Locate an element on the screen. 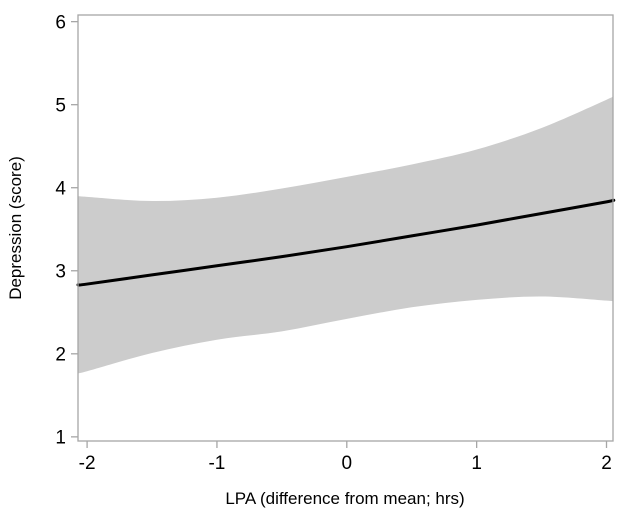 This screenshot has height=528, width=624. y-tick-label: 6 is located at coordinates (60, 22).